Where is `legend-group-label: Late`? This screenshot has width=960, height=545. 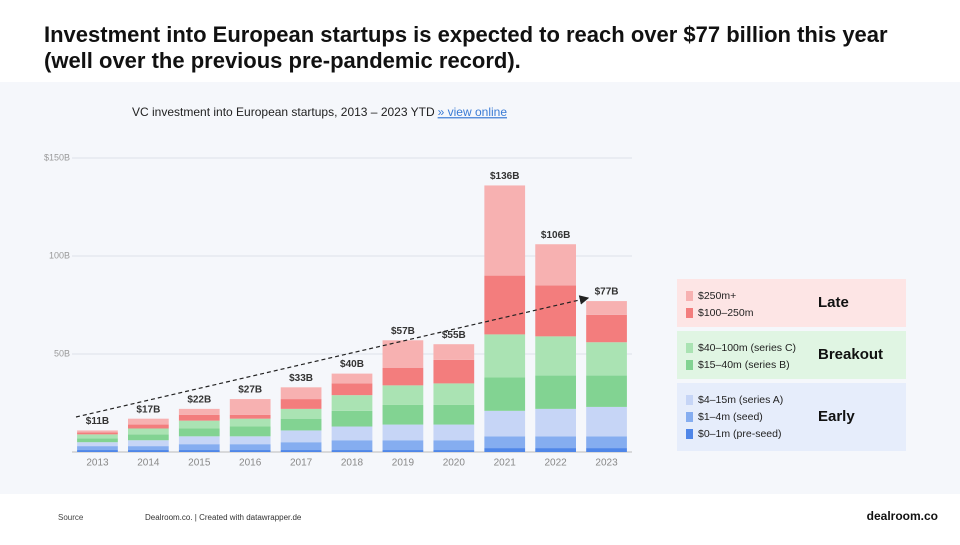 legend-group-label: Late is located at coordinates (833, 302).